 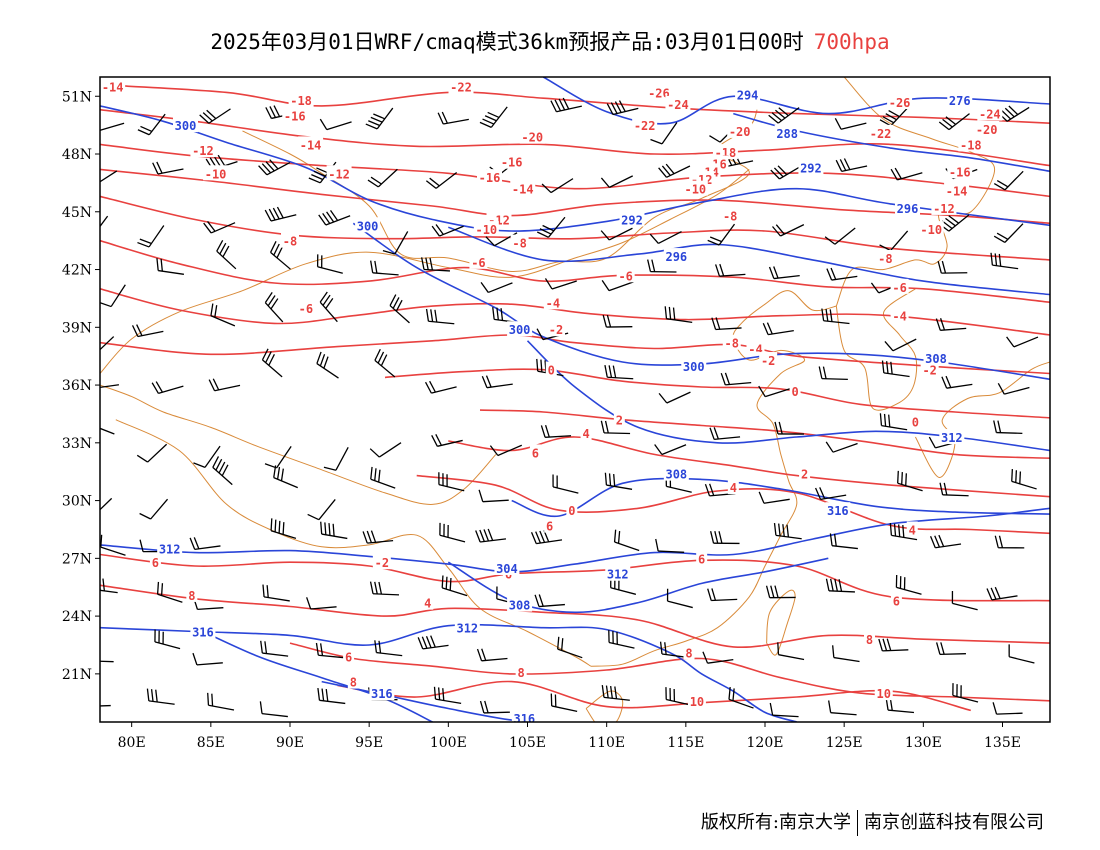 I want to click on isotherm-label: -10, so click(x=695, y=190).